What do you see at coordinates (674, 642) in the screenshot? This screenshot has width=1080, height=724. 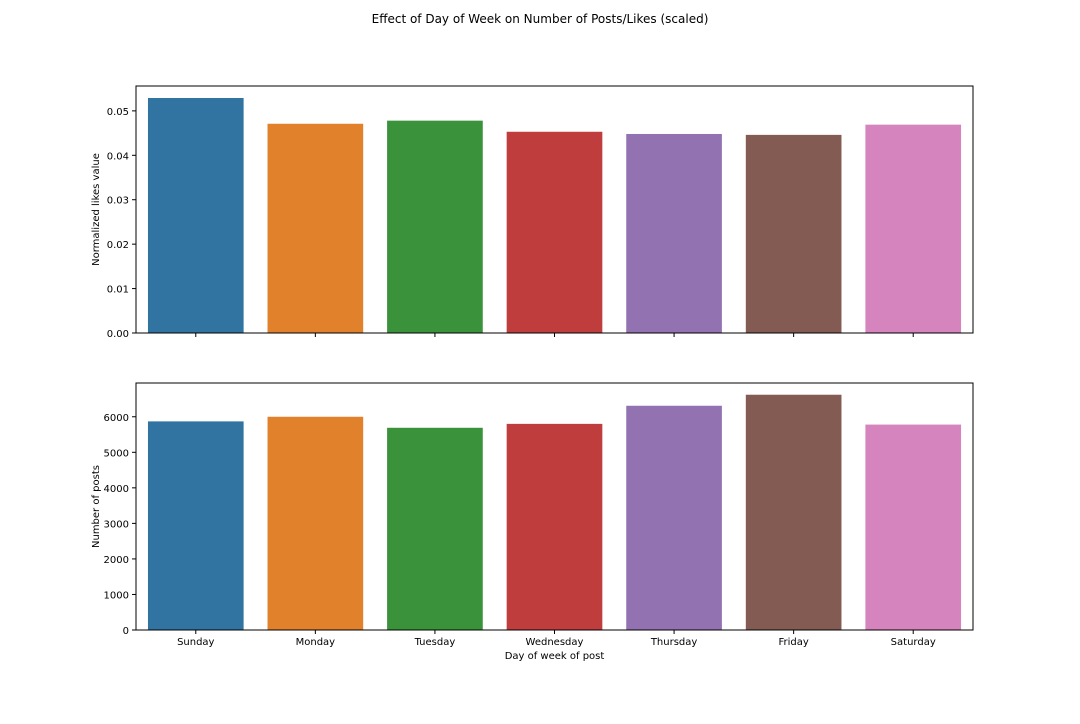 I see `x-tick-label: Thursday` at bounding box center [674, 642].